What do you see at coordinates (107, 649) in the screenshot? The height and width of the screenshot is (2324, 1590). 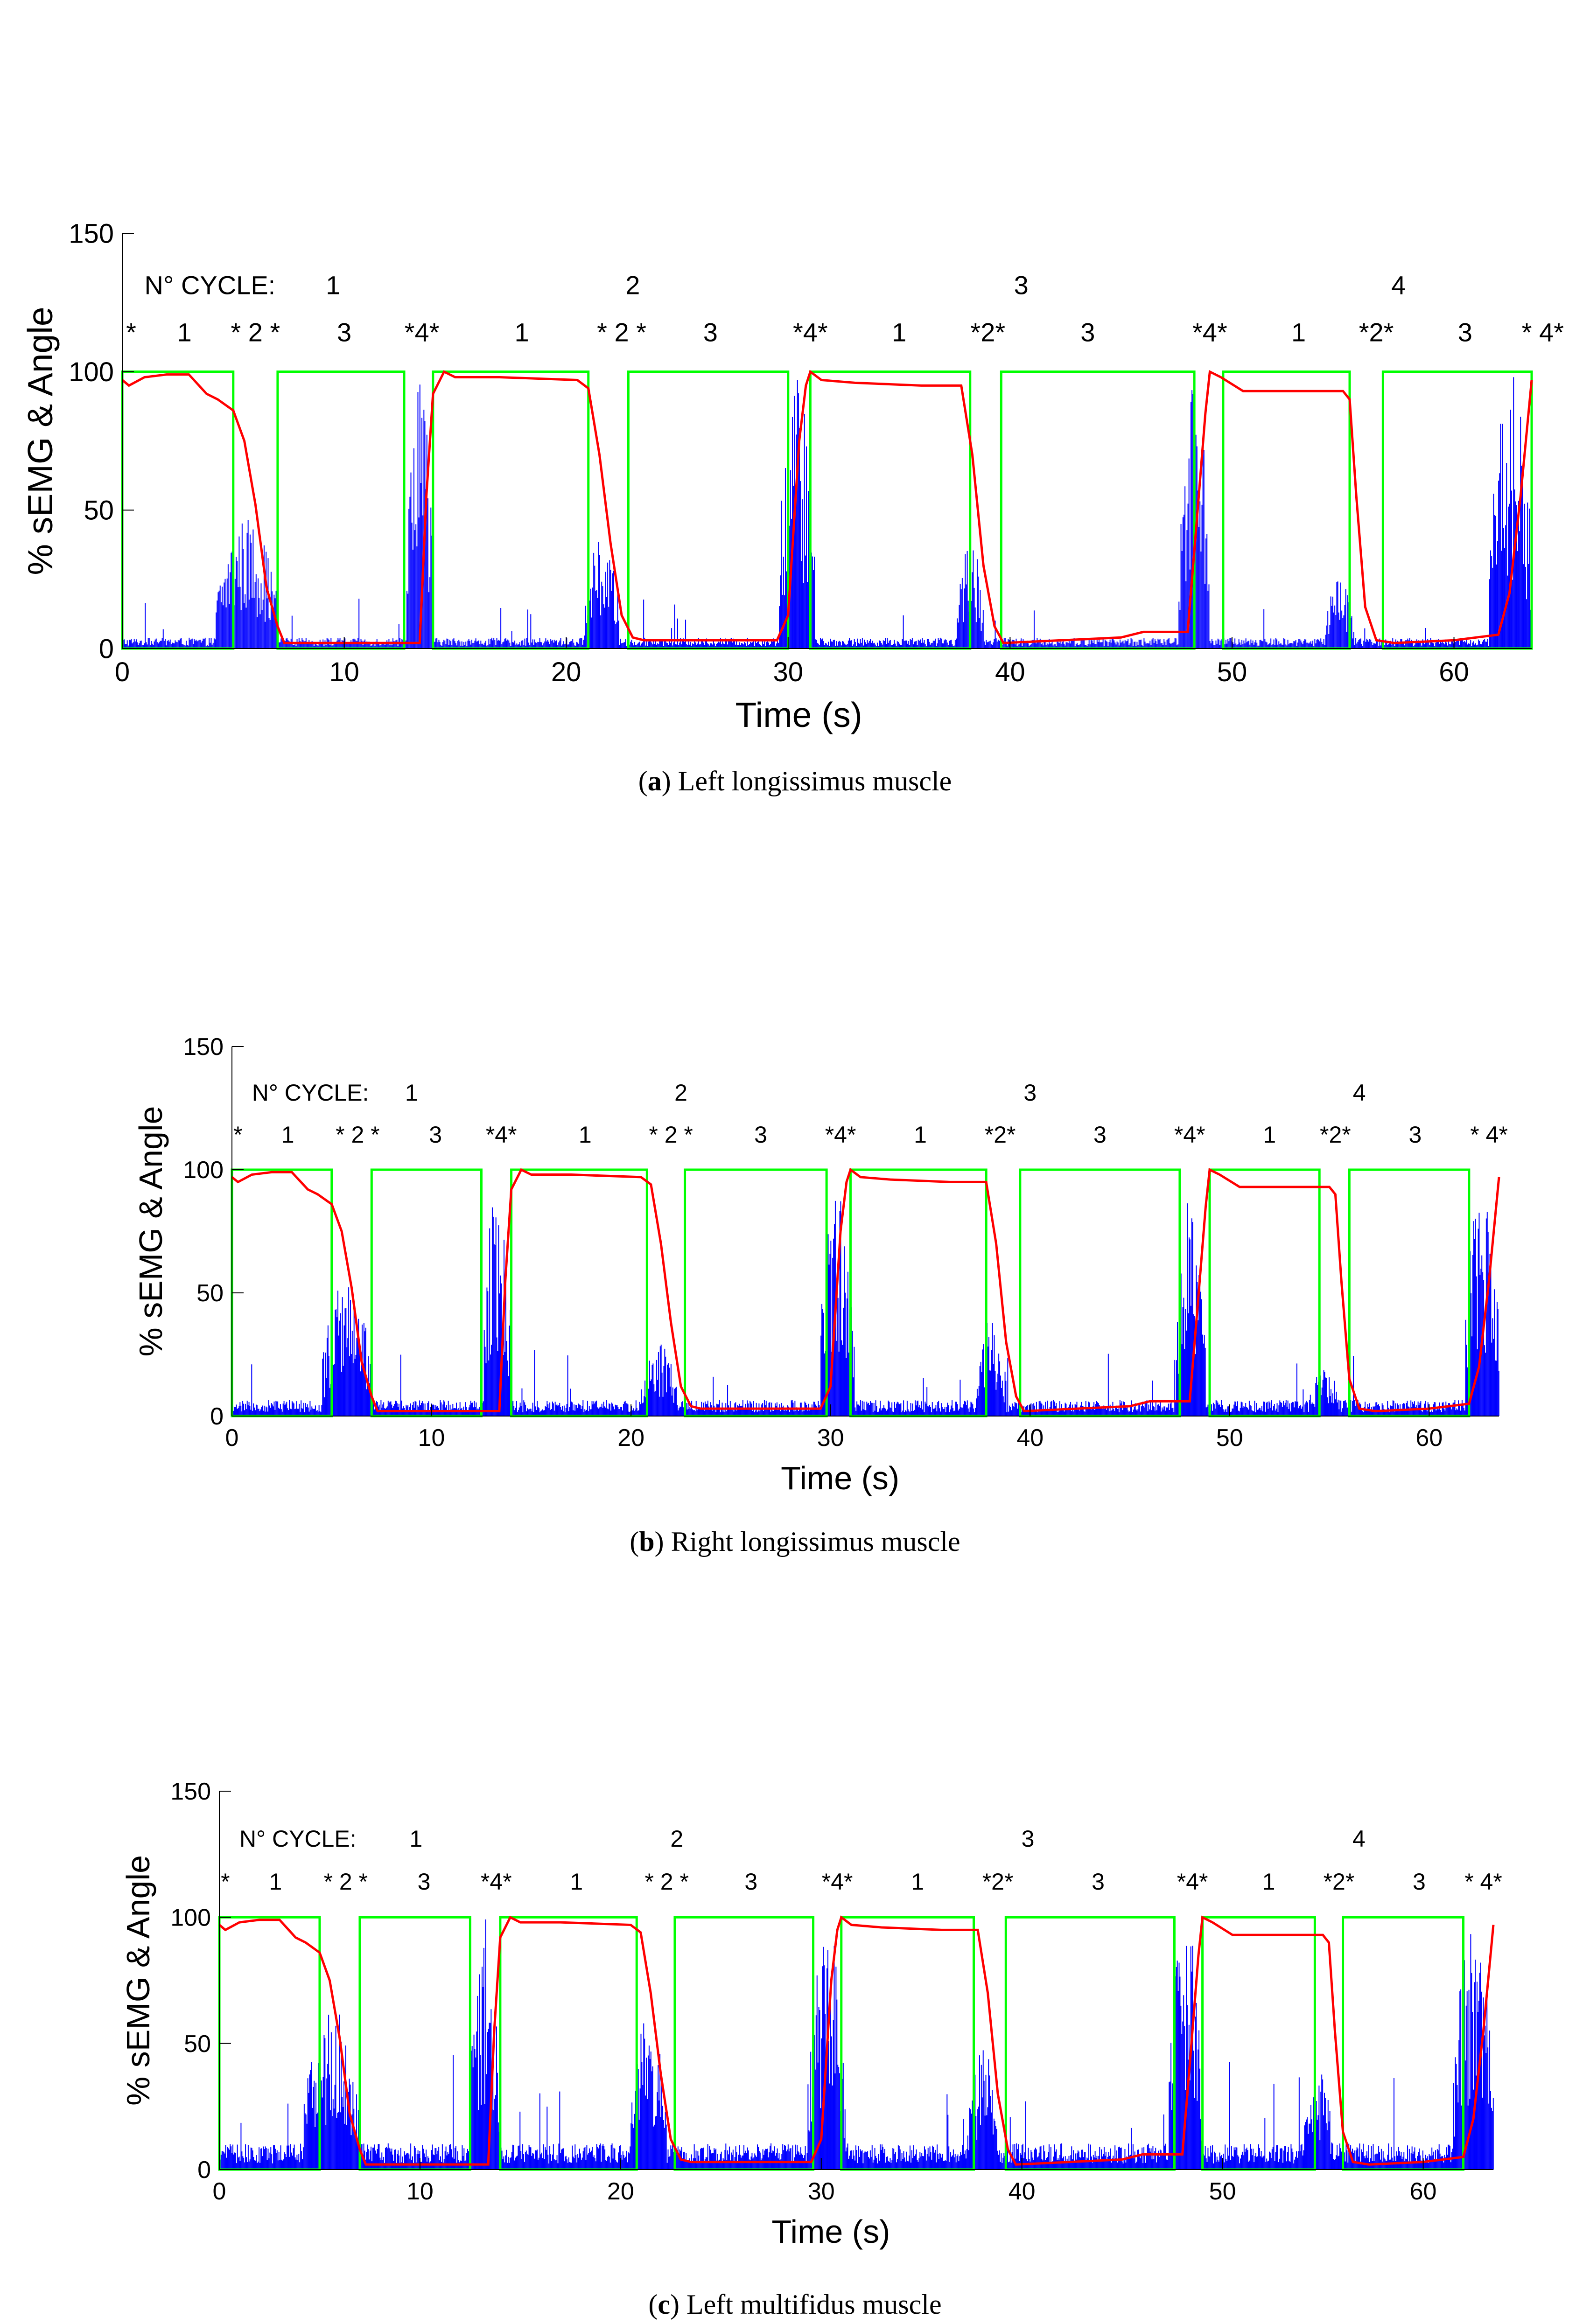 I see `y-tick-label: 0` at bounding box center [107, 649].